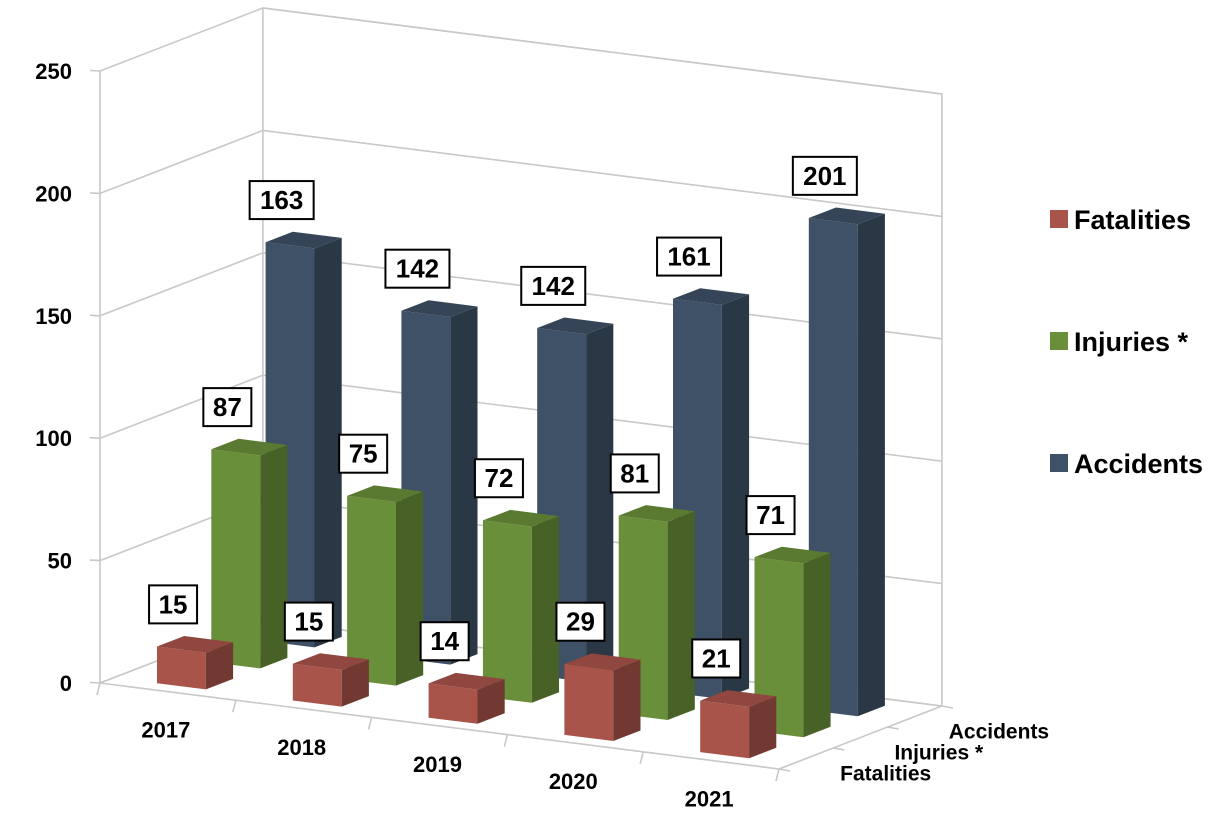  I want to click on data-label-text: 142, so click(553, 286).